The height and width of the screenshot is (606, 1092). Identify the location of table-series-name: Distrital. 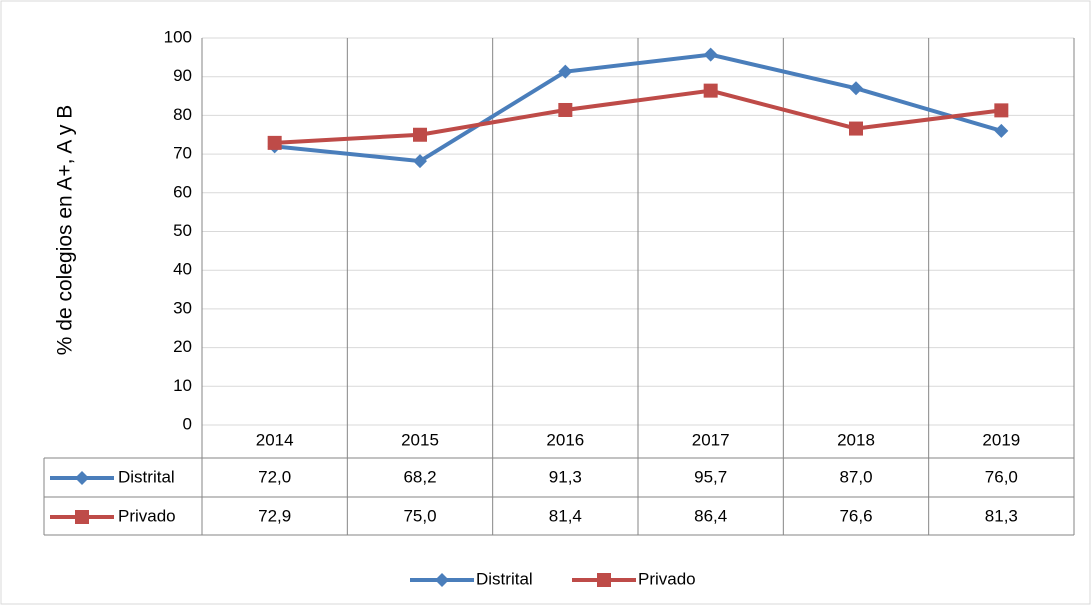
(146, 476).